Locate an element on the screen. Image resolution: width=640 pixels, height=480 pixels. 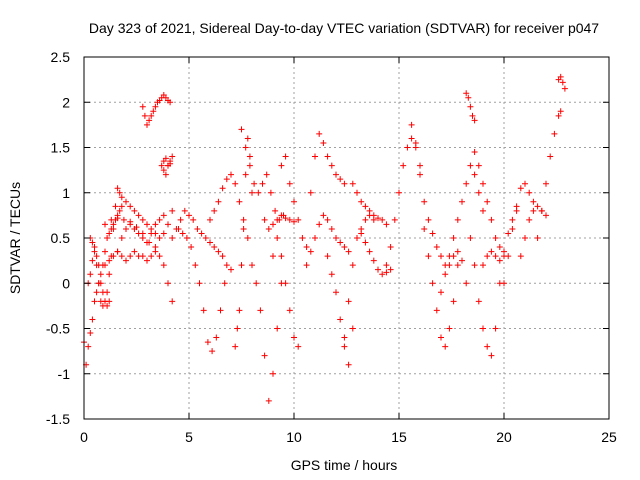
series-arc-ai is located at coordinates (533, 231).